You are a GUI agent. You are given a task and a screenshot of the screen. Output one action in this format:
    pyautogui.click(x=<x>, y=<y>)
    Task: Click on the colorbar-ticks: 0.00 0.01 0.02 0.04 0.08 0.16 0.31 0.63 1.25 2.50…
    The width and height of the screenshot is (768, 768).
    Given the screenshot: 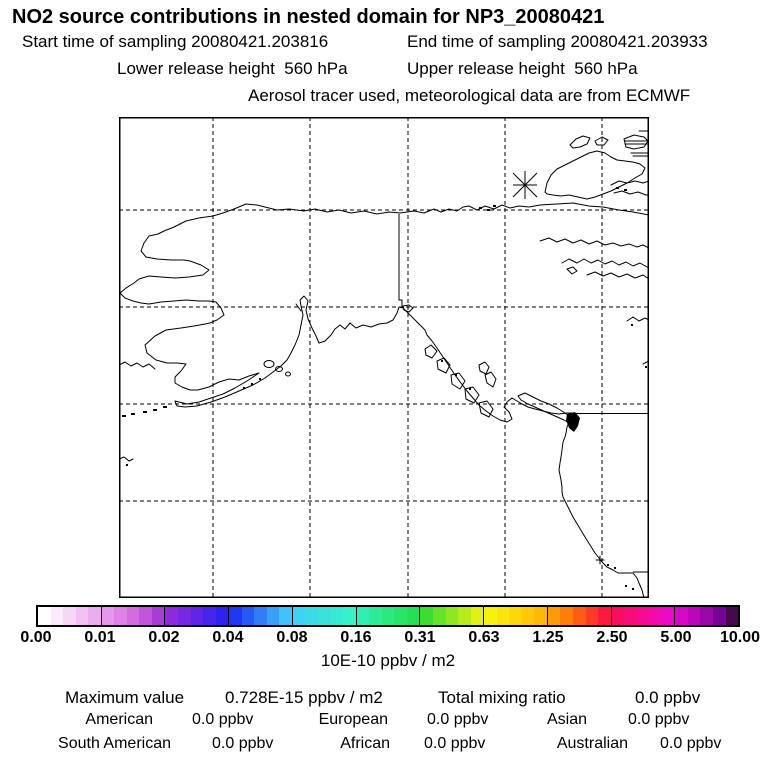 What is the action you would take?
    pyautogui.click(x=390, y=638)
    